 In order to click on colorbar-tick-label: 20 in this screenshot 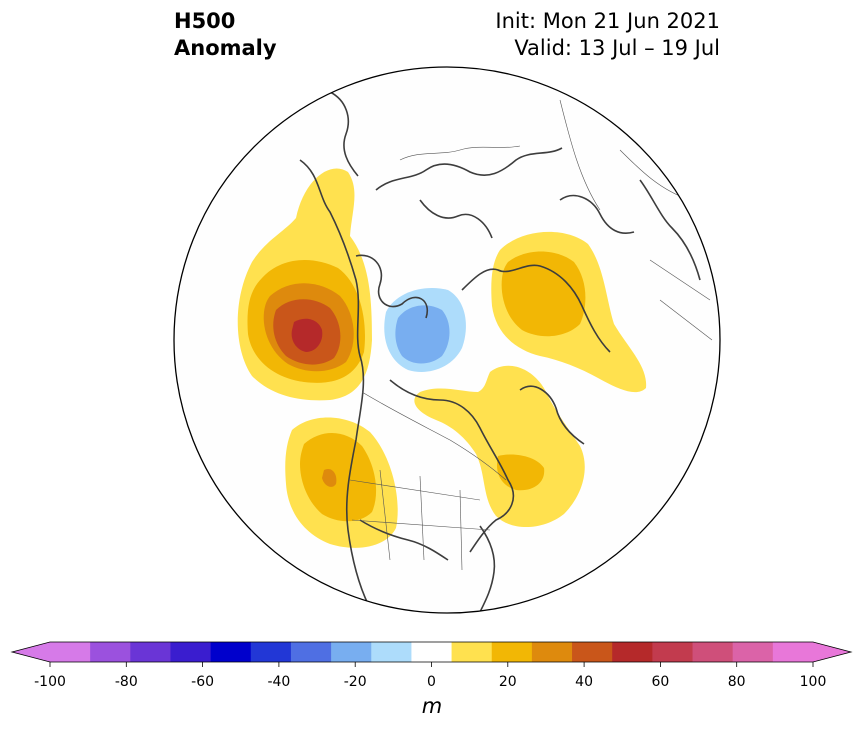, I will do `click(507, 682)`.